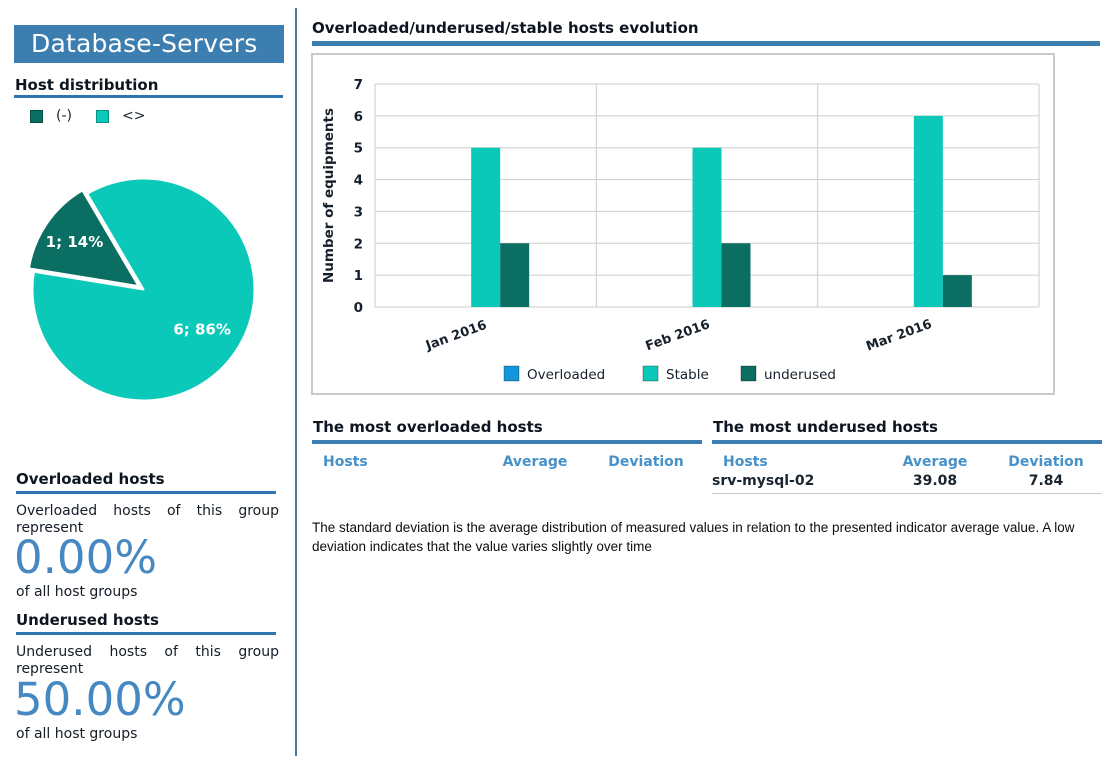 This screenshot has width=1110, height=772. I want to click on overloaded-hosts-rule, so click(146, 492).